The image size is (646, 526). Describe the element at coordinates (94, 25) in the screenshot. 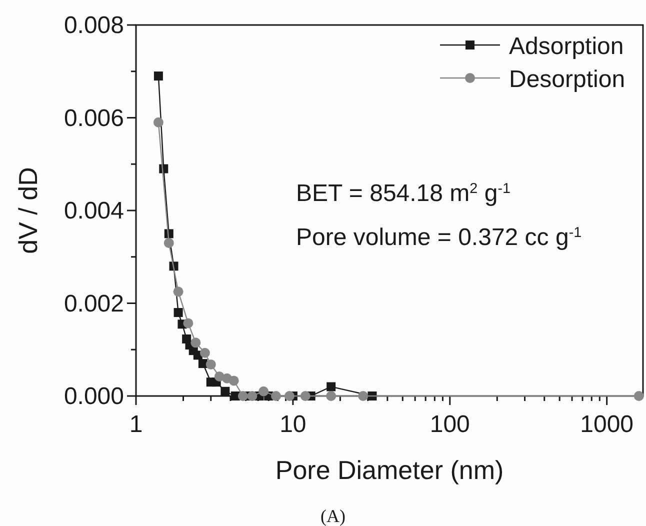

I see `y-tick-label: 0.008` at that location.